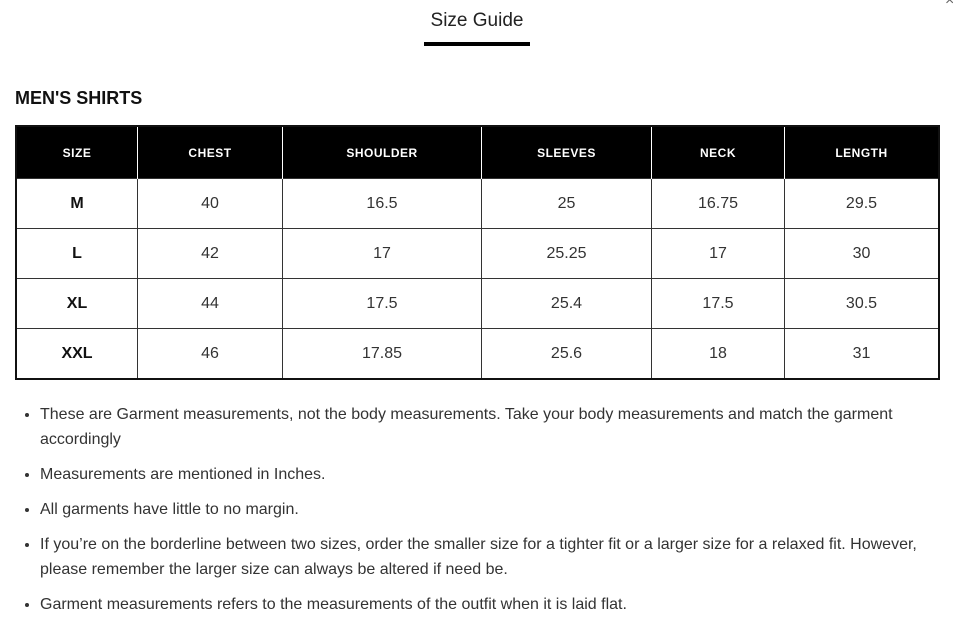  What do you see at coordinates (490, 474) in the screenshot?
I see `note-item: Measurements are mentioned in Inches.` at bounding box center [490, 474].